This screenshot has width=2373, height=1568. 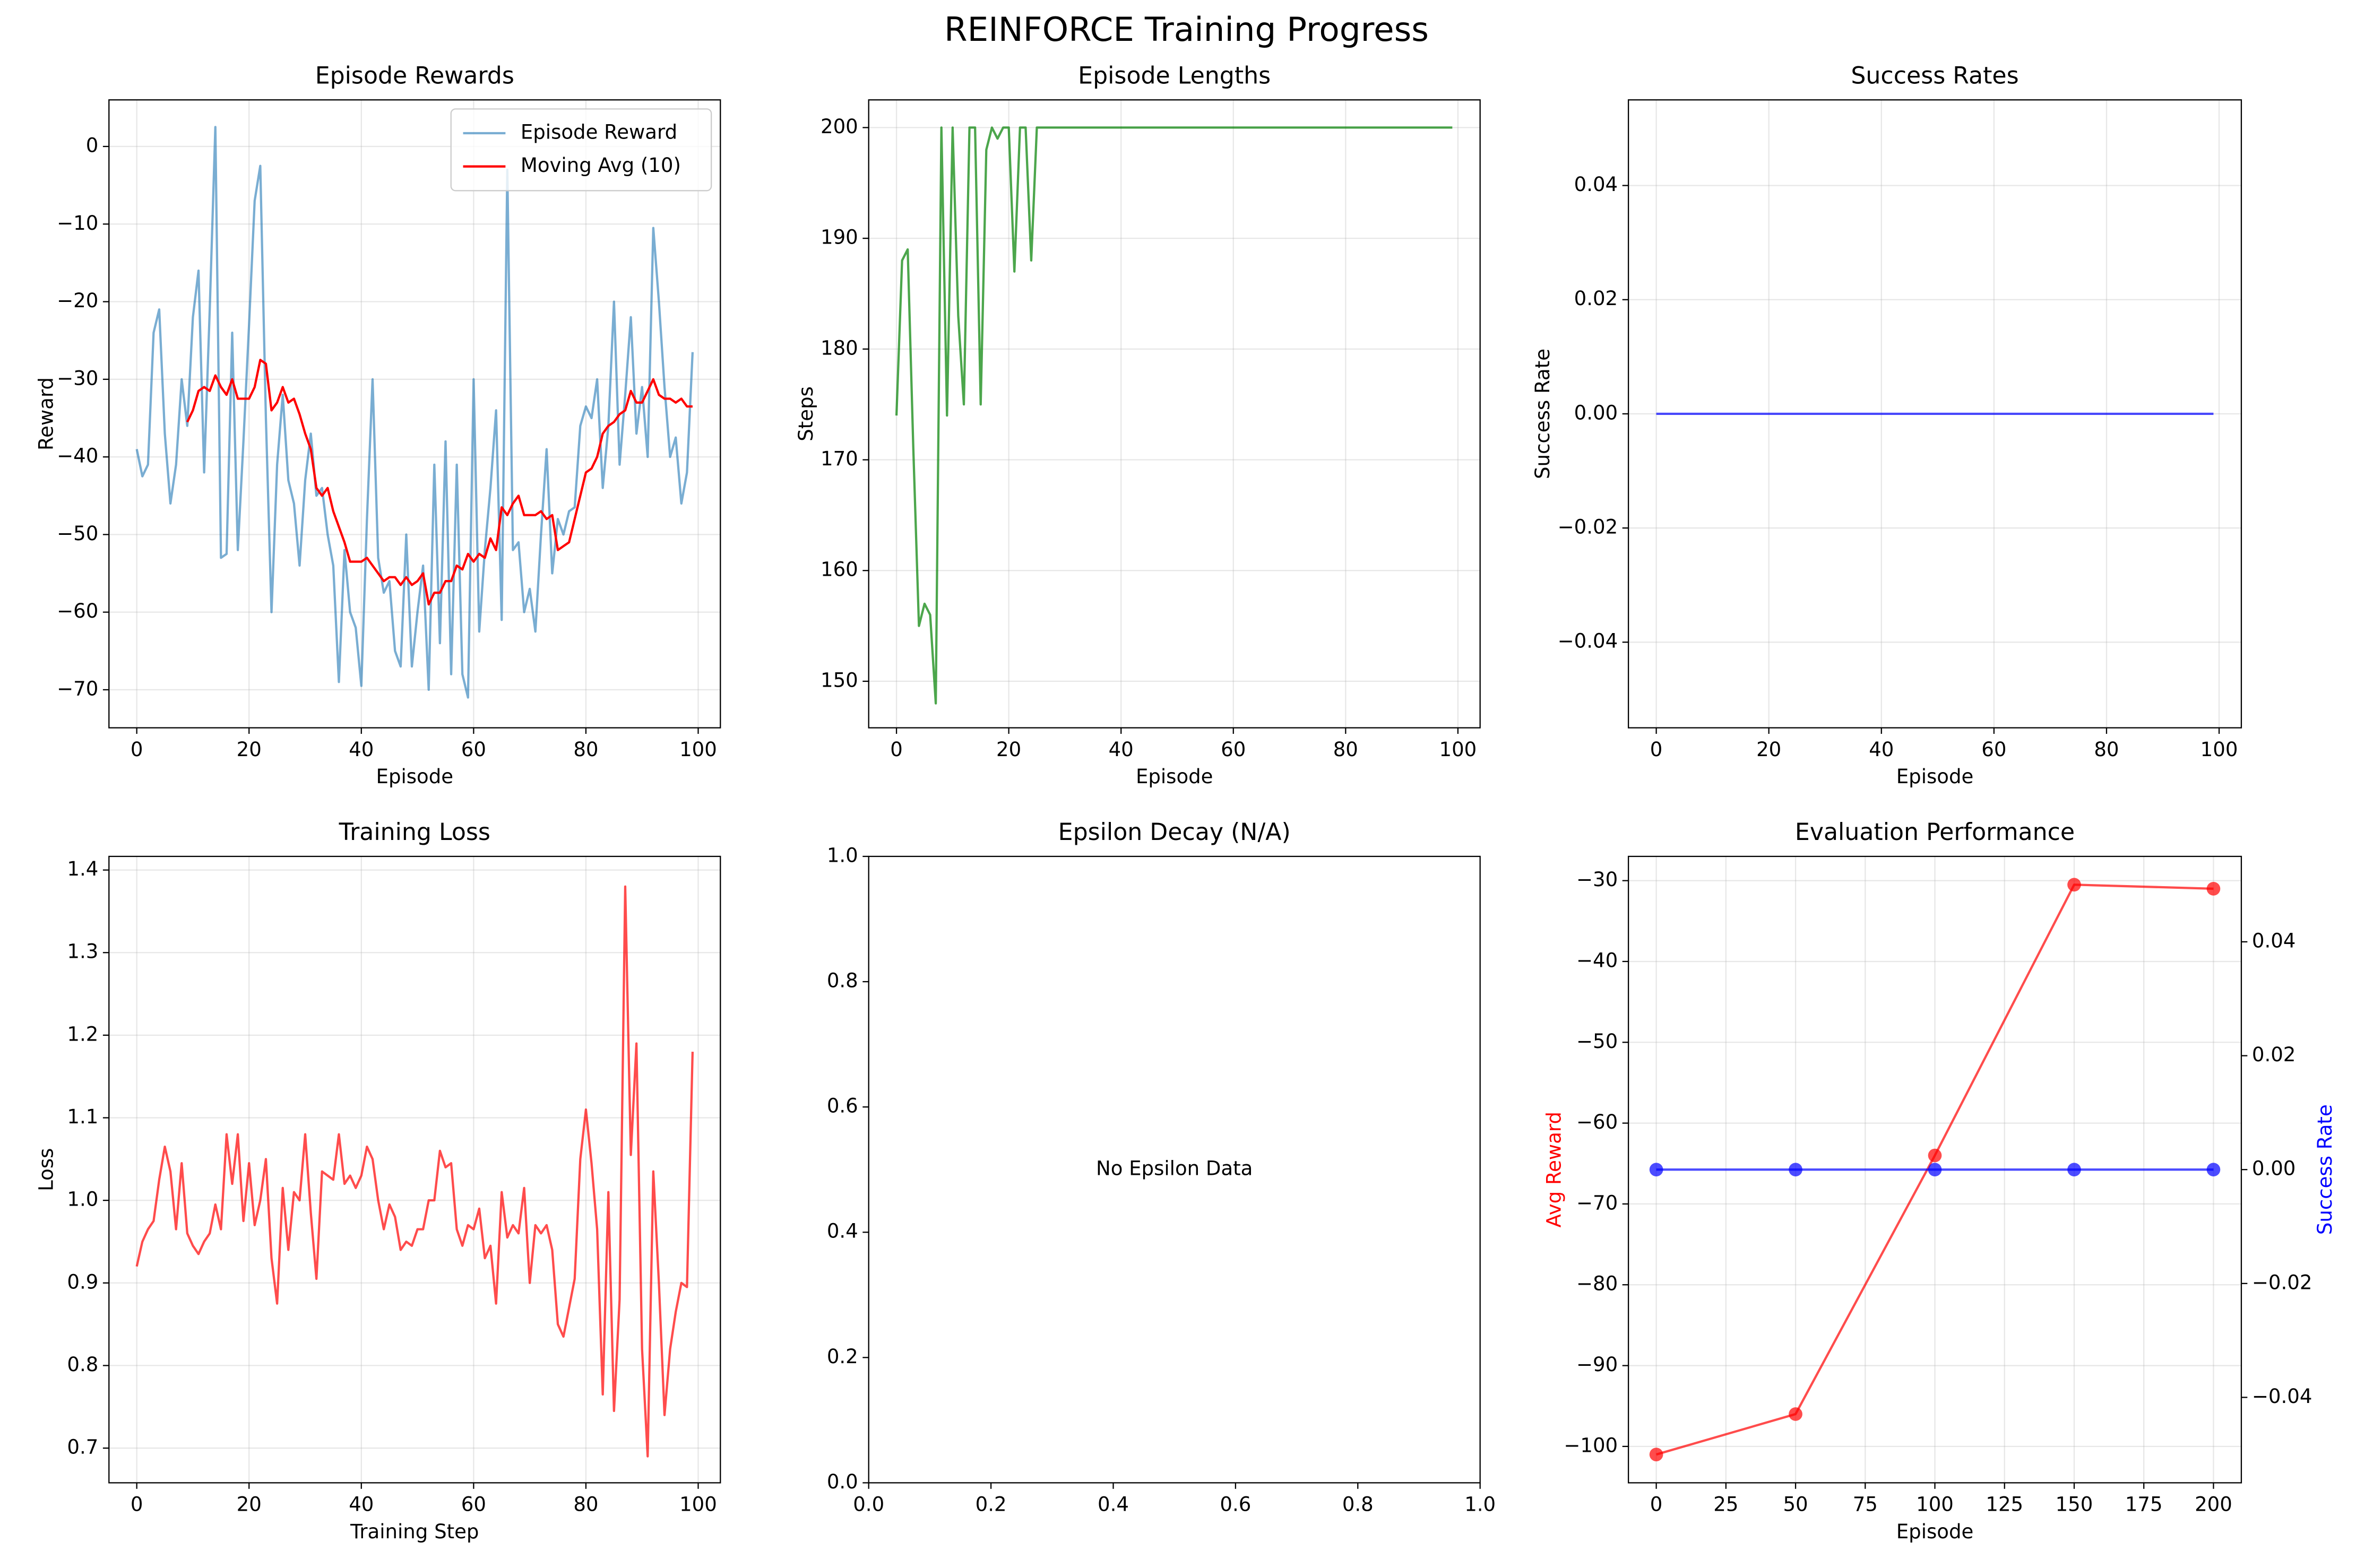 What do you see at coordinates (1588, 641) in the screenshot?
I see `y-tick-label: −0.04` at bounding box center [1588, 641].